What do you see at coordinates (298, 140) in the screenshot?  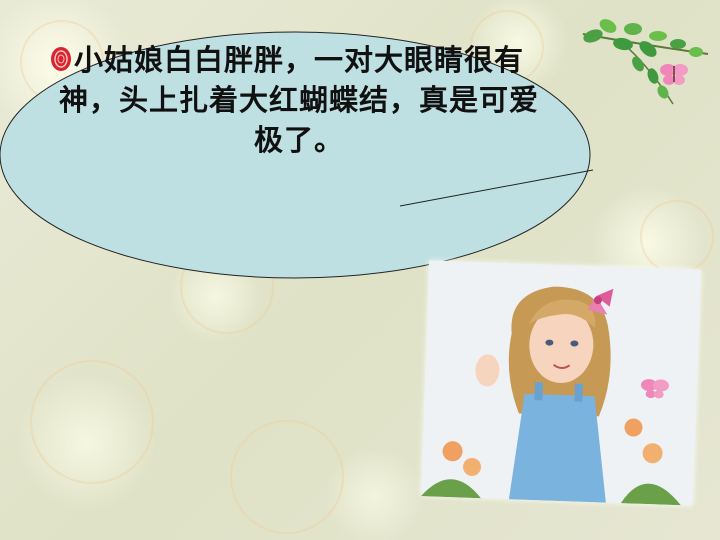 I see `bubble-text-line-3: 极了。` at bounding box center [298, 140].